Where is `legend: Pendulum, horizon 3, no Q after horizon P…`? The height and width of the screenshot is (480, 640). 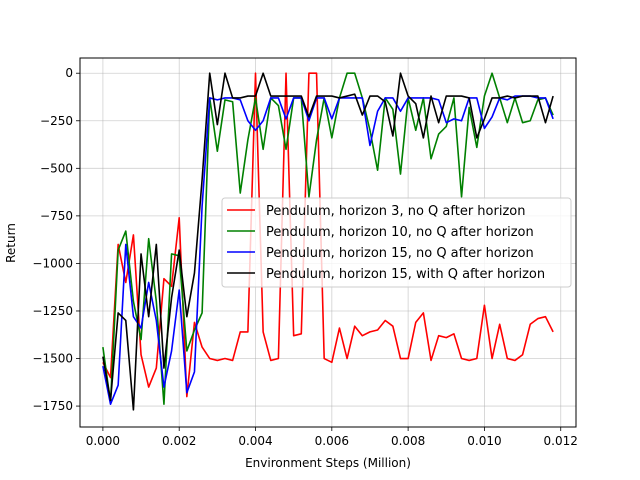
legend: Pendulum, horizon 3, no Q after horizon P… is located at coordinates (396, 242).